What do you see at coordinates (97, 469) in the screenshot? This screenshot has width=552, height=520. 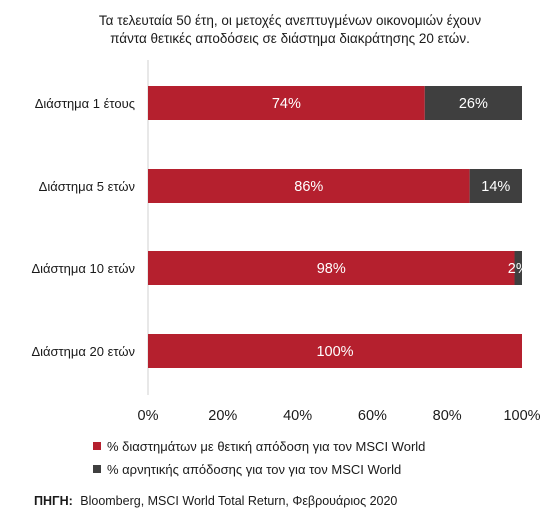 I see `legend-swatch-negative` at bounding box center [97, 469].